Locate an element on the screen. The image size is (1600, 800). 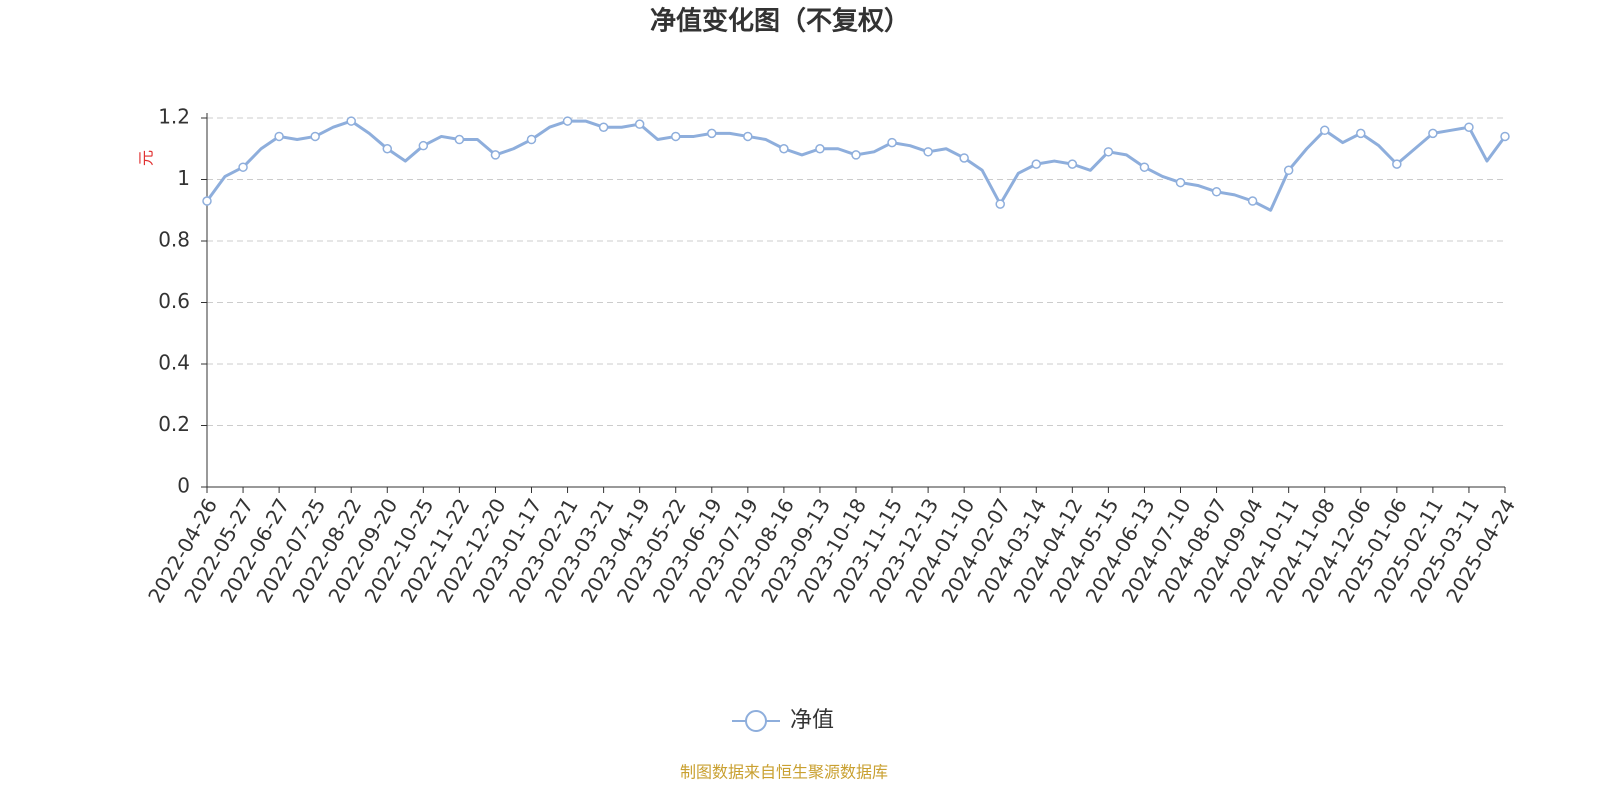
legend-marker is located at coordinates (756, 721).